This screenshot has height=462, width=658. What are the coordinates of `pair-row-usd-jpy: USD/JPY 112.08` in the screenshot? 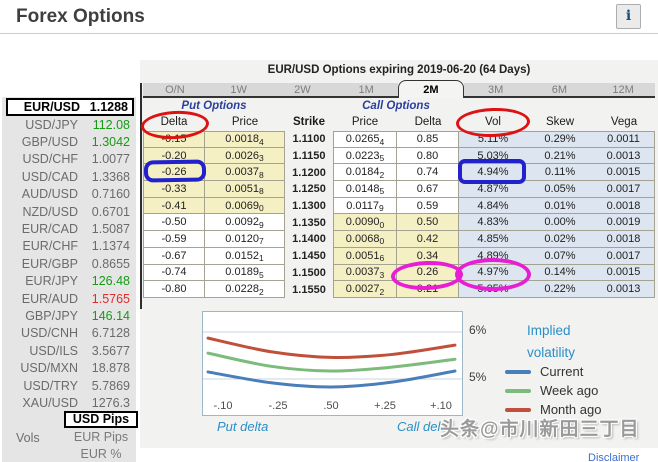 It's located at (70, 124).